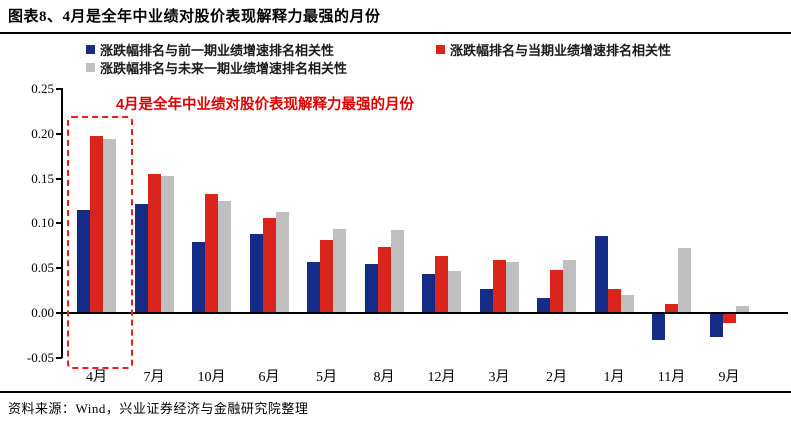 Image resolution: width=791 pixels, height=421 pixels. What do you see at coordinates (42, 133) in the screenshot?
I see `y-axis-label: 0.20` at bounding box center [42, 133].